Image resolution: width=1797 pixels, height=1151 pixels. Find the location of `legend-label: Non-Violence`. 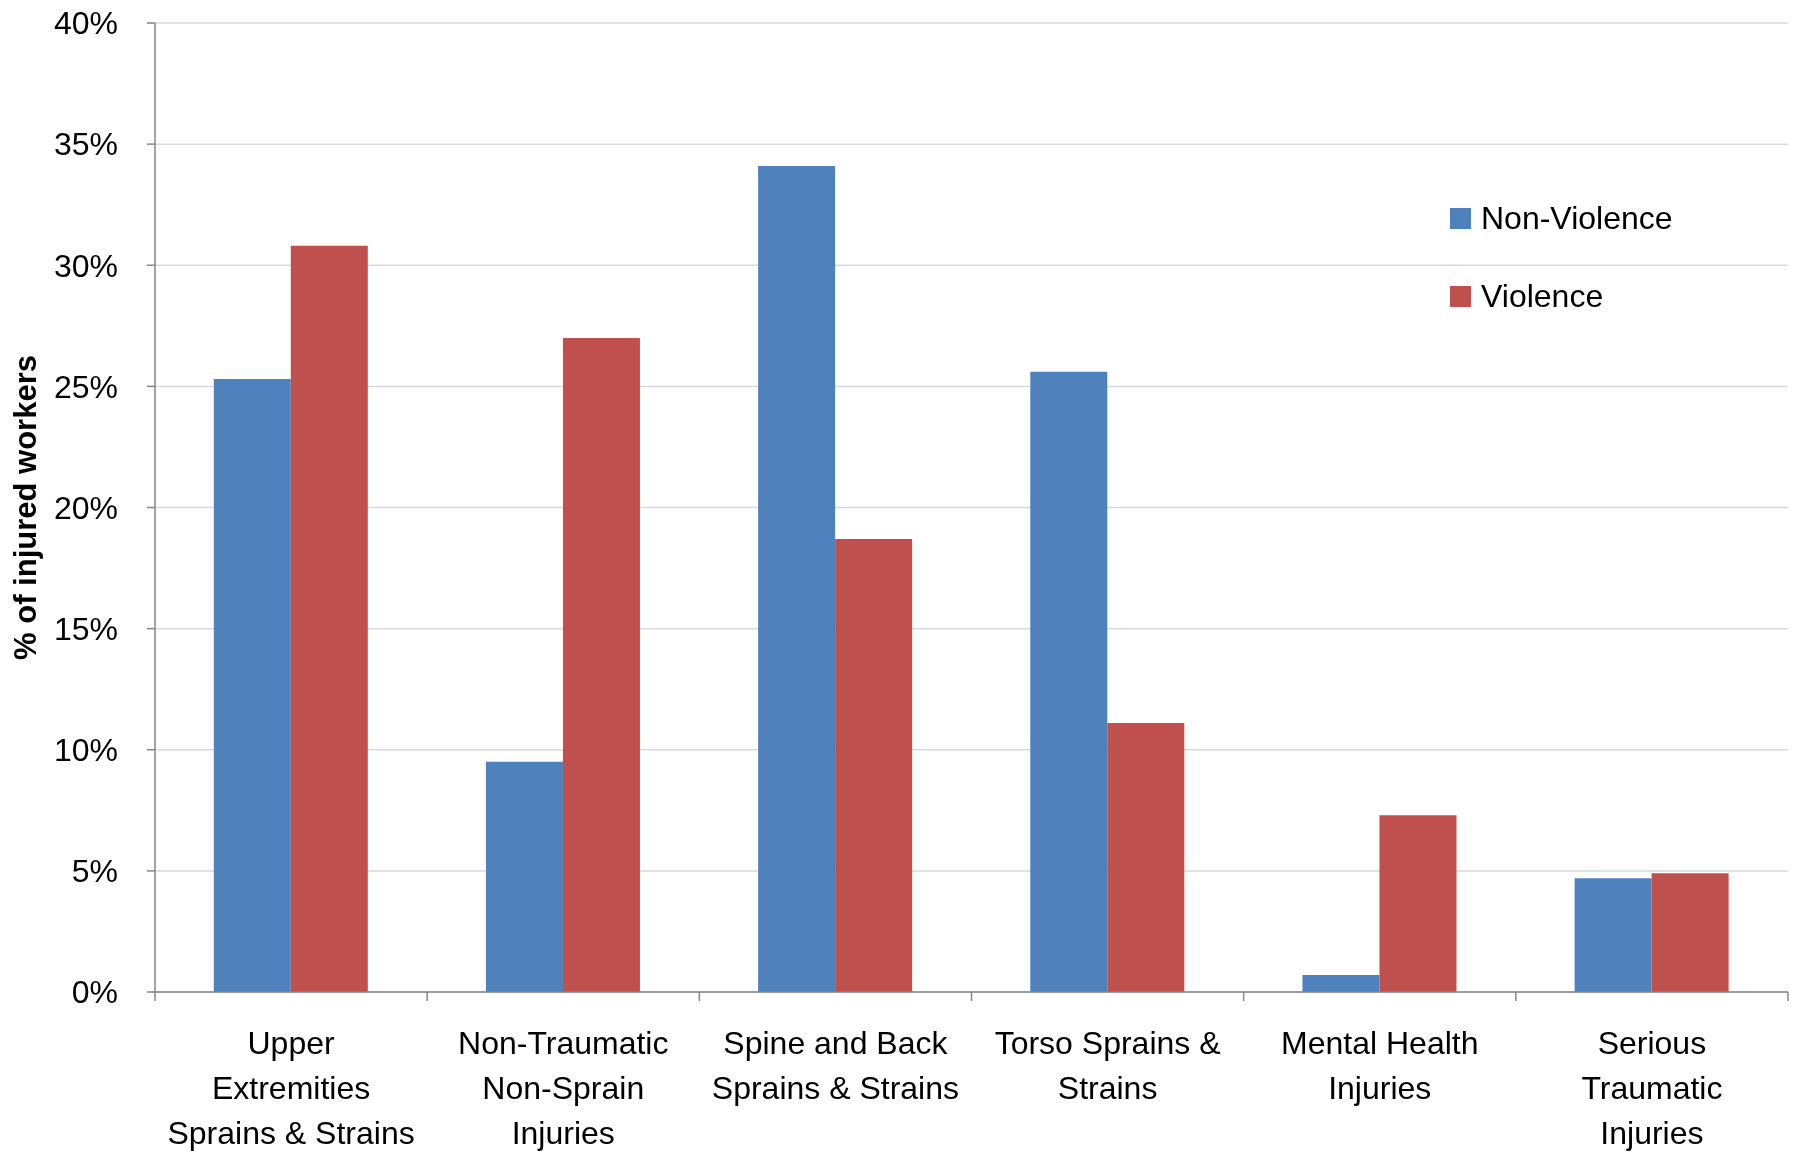

legend-label: Non-Violence is located at coordinates (1577, 218).